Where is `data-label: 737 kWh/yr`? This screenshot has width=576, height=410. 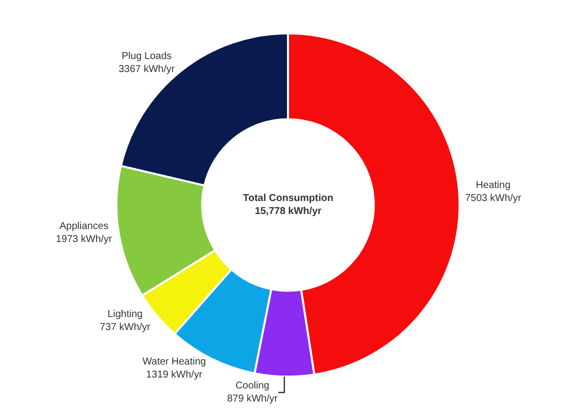
data-label: 737 kWh/yr is located at coordinates (126, 327).